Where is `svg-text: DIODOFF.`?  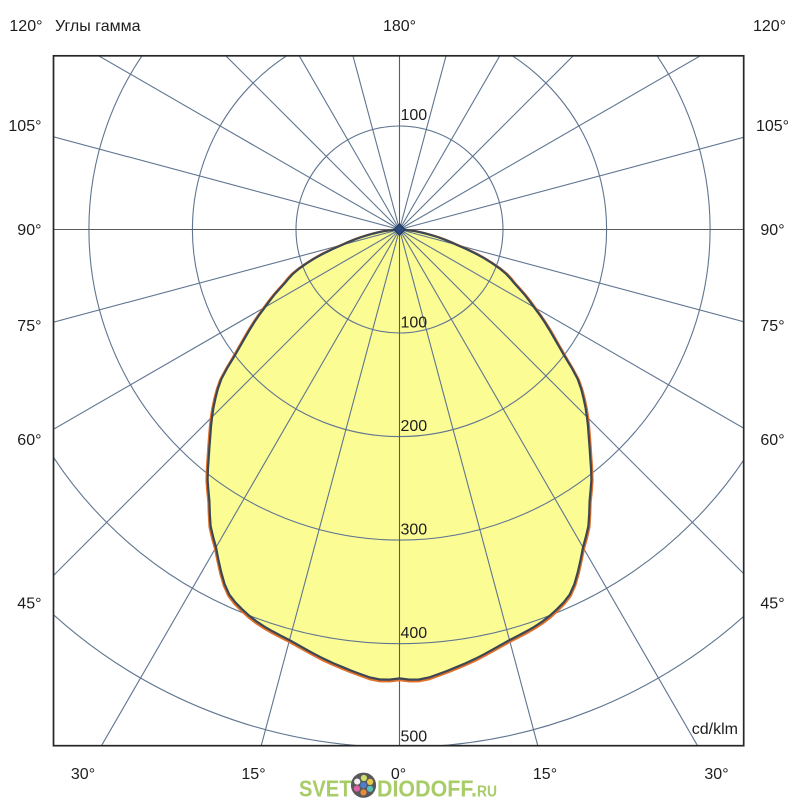 svg-text: DIODOFF. is located at coordinates (427, 788).